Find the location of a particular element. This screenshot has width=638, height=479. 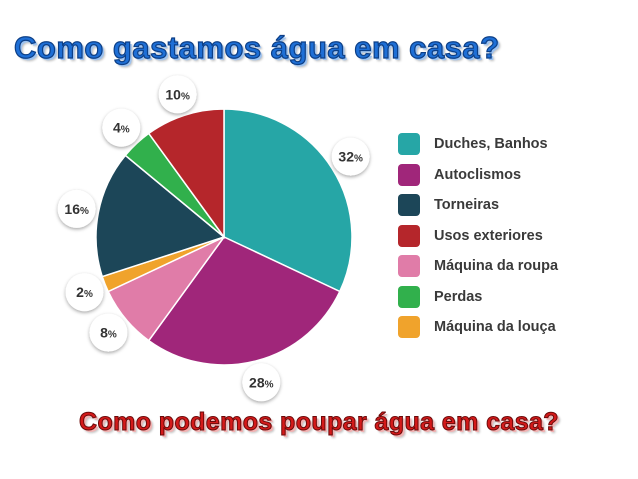

legend-label: Máquina da roupa is located at coordinates (496, 266).